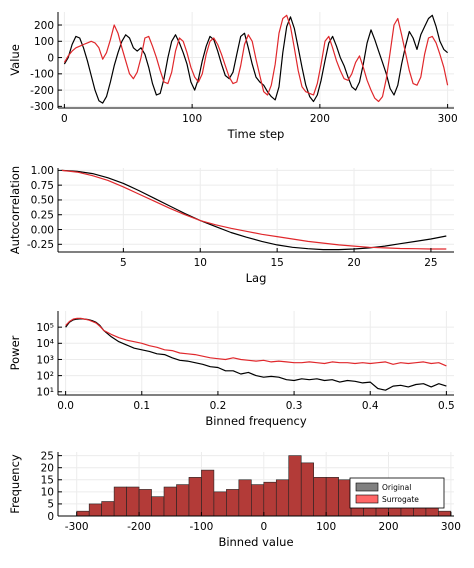 The height and width of the screenshot is (568, 474). What do you see at coordinates (47, 493) in the screenshot?
I see `y-tick-label: 10` at bounding box center [47, 493].